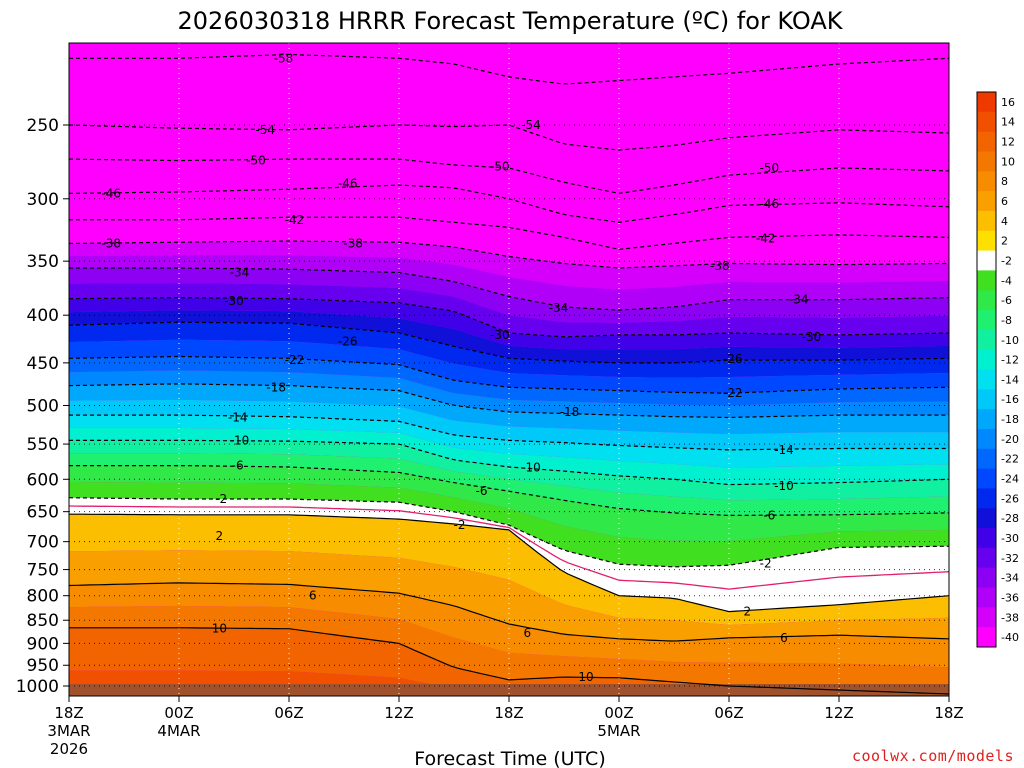 Image resolution: width=1024 pixels, height=768 pixels. What do you see at coordinates (509, 323) in the screenshot?
I see `band--30-to--28` at bounding box center [509, 323].